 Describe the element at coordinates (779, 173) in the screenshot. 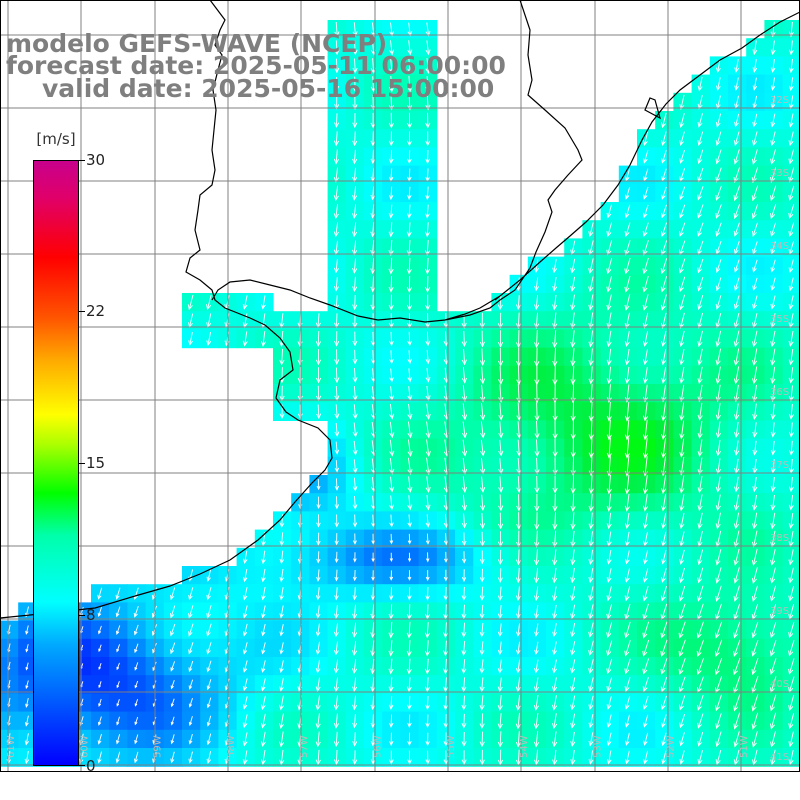

I see `lat-label: 33S` at that location.